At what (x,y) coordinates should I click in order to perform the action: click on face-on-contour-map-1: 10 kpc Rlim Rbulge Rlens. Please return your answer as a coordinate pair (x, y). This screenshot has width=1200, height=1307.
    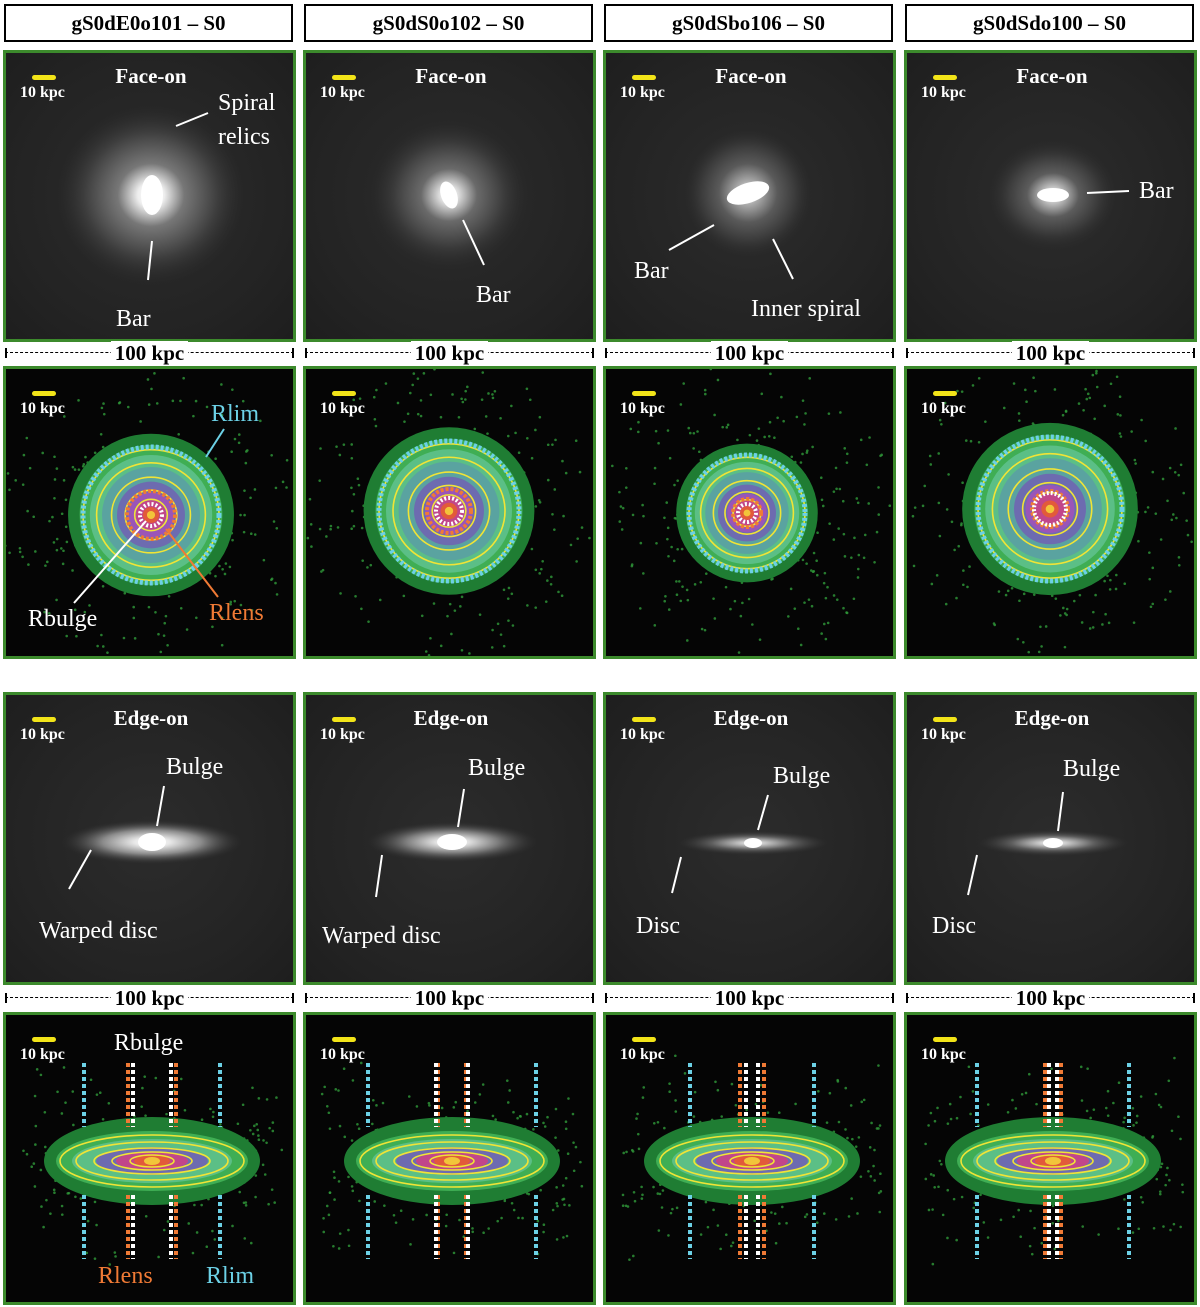
    Looking at the image, I should click on (149, 512).